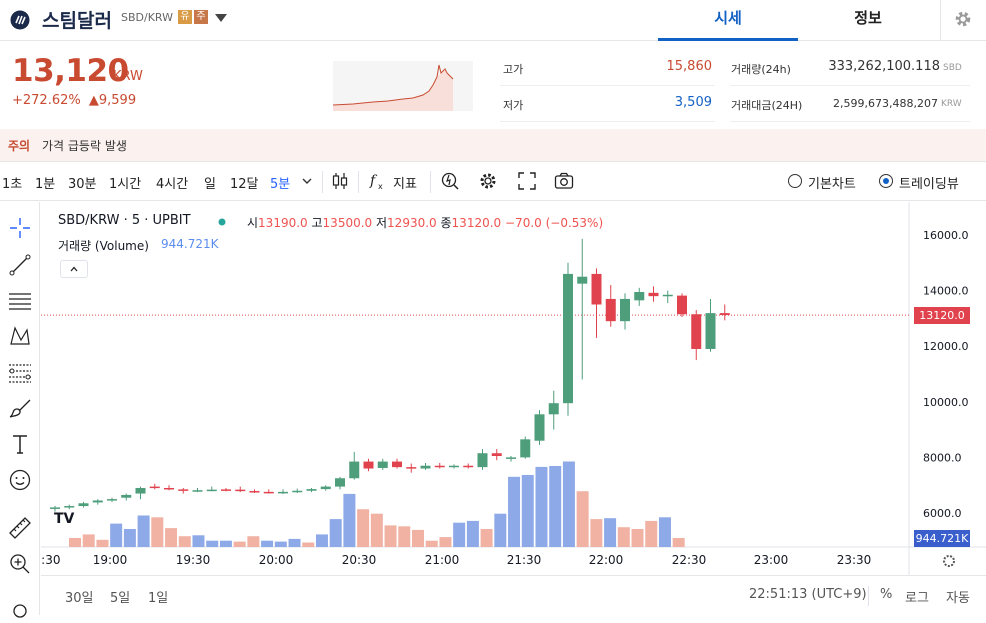 Image resolution: width=986 pixels, height=623 pixels. Describe the element at coordinates (74, 269) in the screenshot. I see `collapse-legend-button` at that location.